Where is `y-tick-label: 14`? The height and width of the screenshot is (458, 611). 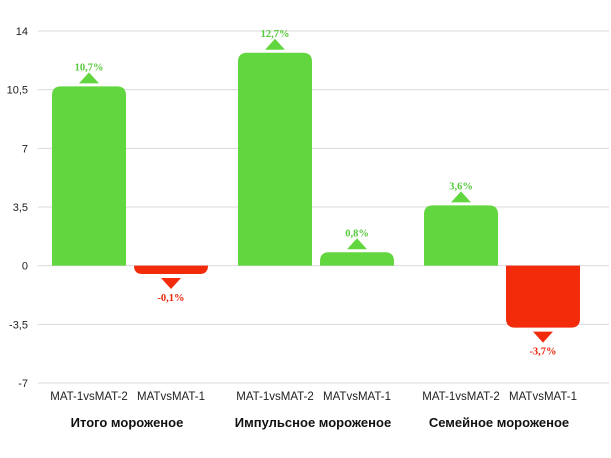
y-tick-label: 14 is located at coordinates (22, 32).